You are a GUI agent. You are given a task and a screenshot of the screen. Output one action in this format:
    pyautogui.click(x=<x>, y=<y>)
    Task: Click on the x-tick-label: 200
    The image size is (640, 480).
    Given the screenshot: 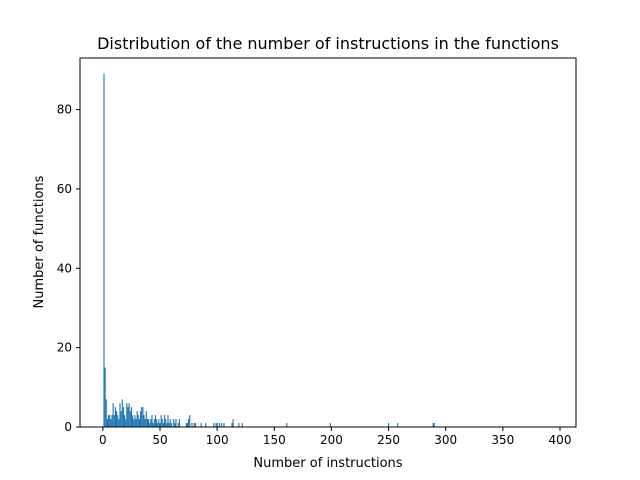 What is the action you would take?
    pyautogui.click(x=331, y=440)
    